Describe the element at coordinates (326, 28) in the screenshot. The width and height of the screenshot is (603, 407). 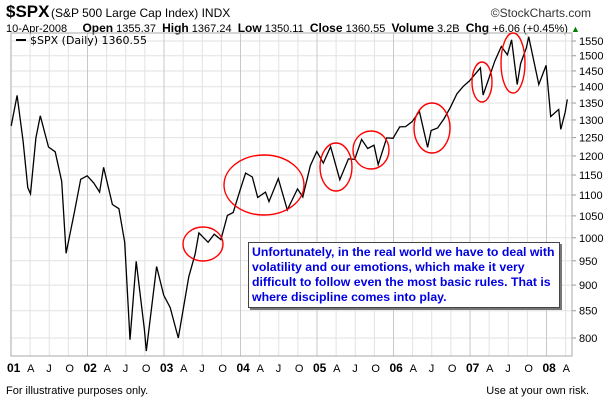
I see `close-label: Close` at that location.